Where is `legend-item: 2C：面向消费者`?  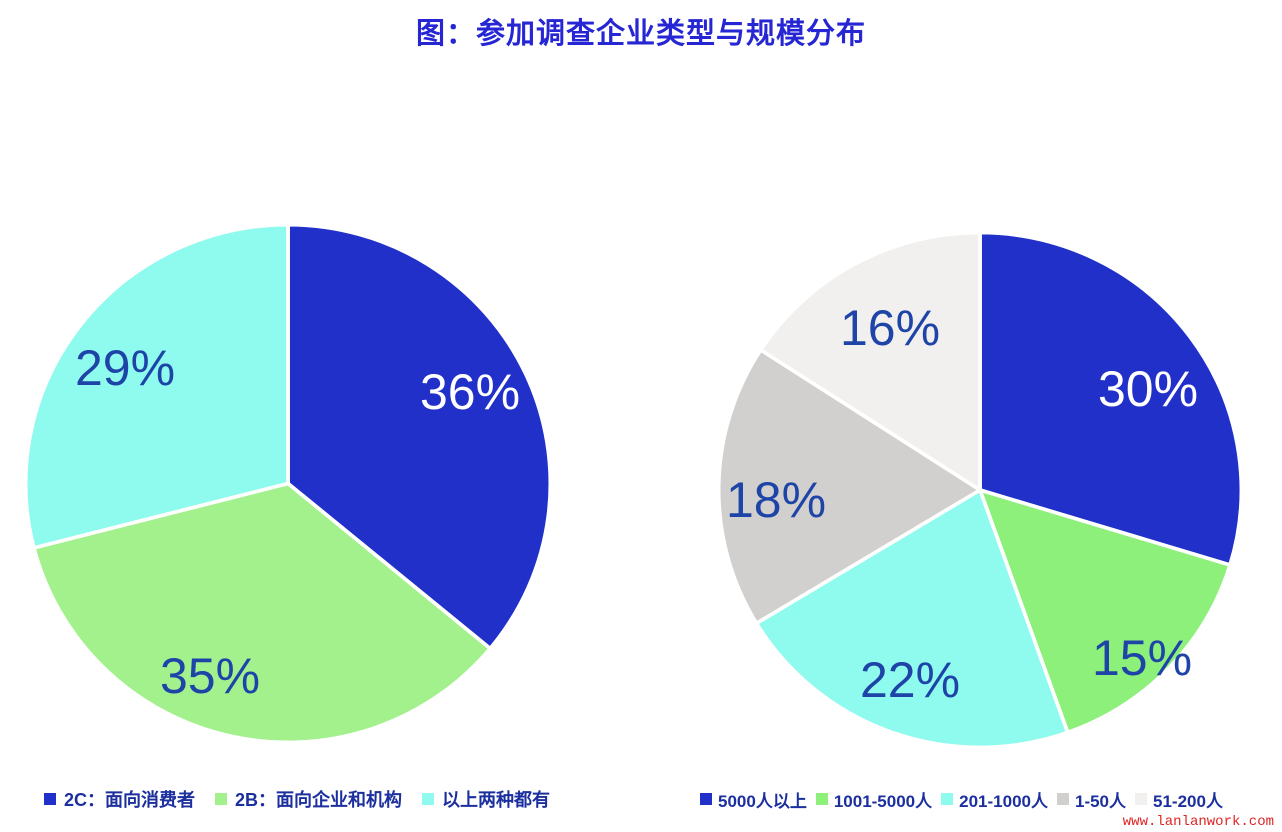 legend-item: 2C：面向消费者 is located at coordinates (119, 799).